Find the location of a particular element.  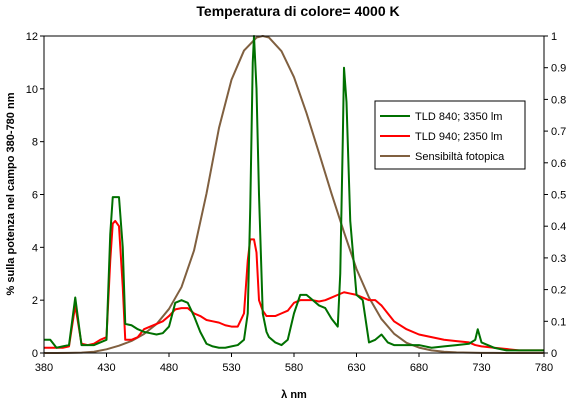

legend-label: TLD 840; 3350 lm is located at coordinates (458, 117).